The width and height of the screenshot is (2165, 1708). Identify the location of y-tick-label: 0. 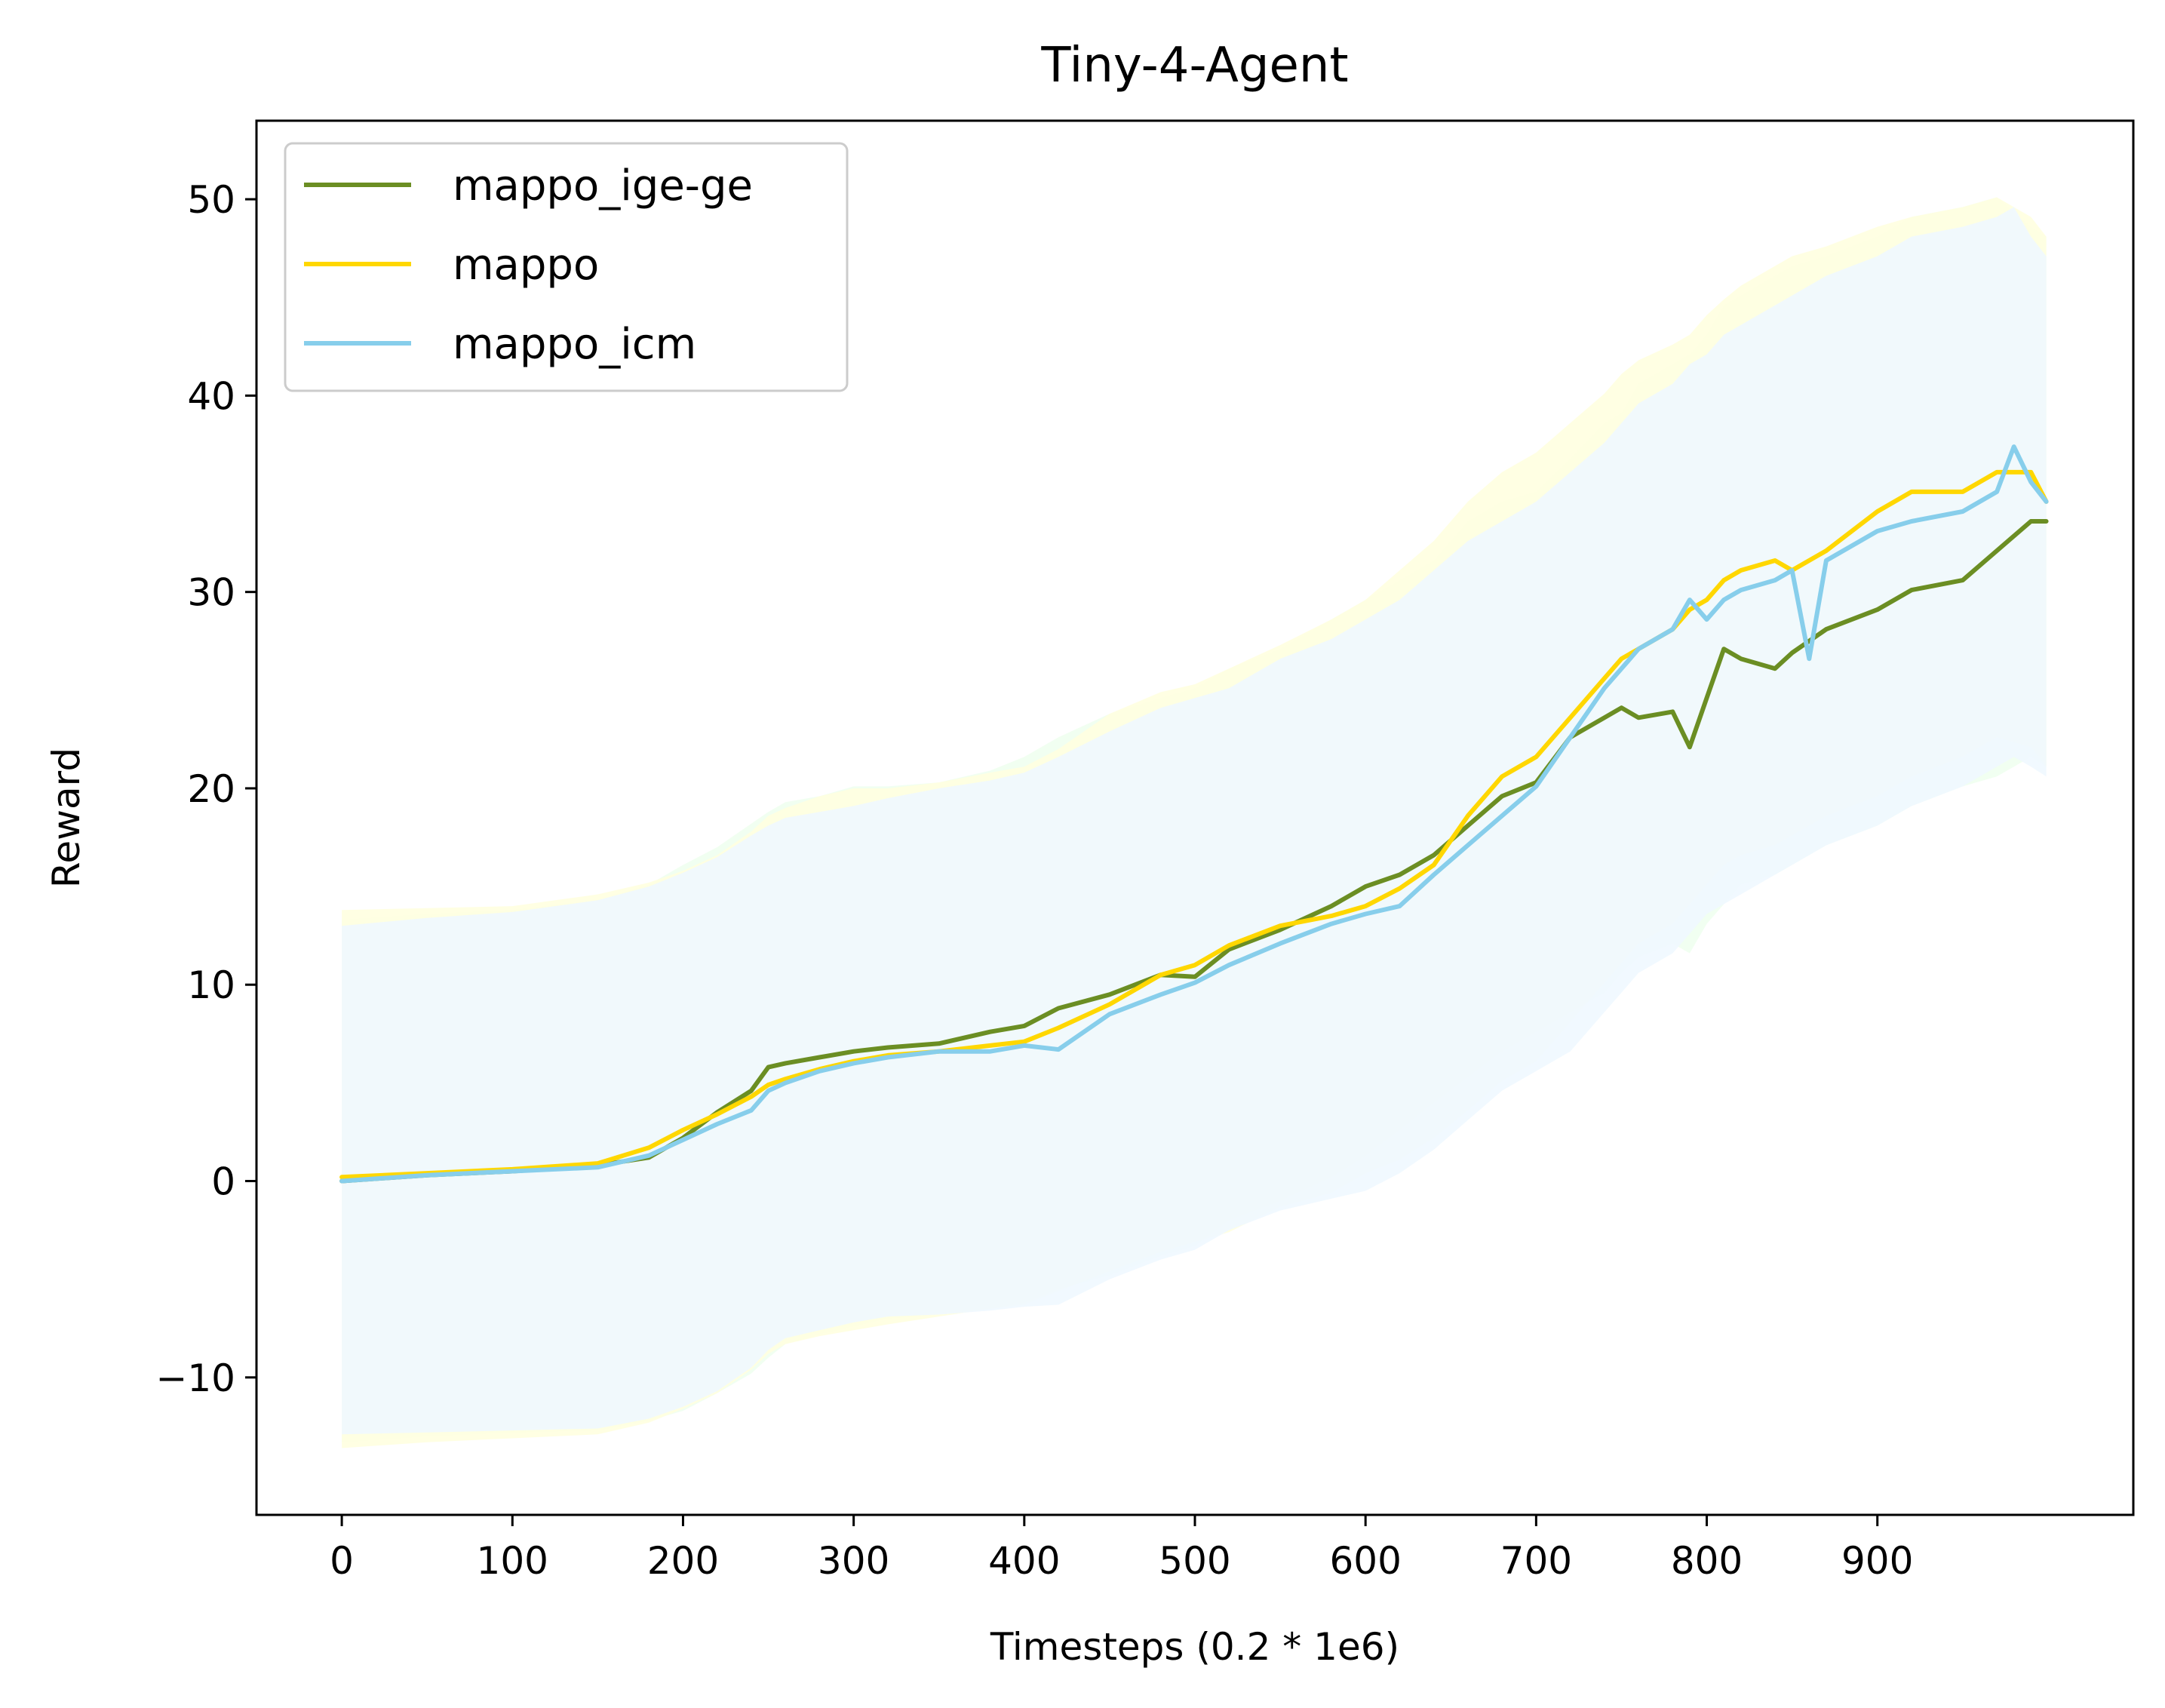
(223, 1182).